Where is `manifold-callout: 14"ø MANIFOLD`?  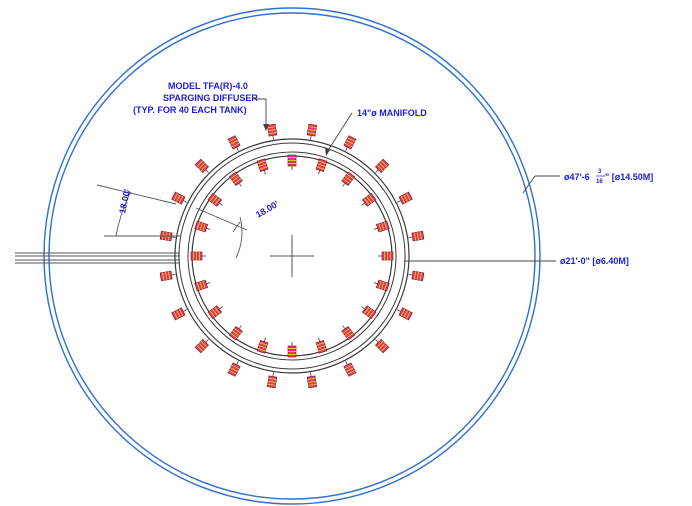 manifold-callout: 14"ø MANIFOLD is located at coordinates (376, 132).